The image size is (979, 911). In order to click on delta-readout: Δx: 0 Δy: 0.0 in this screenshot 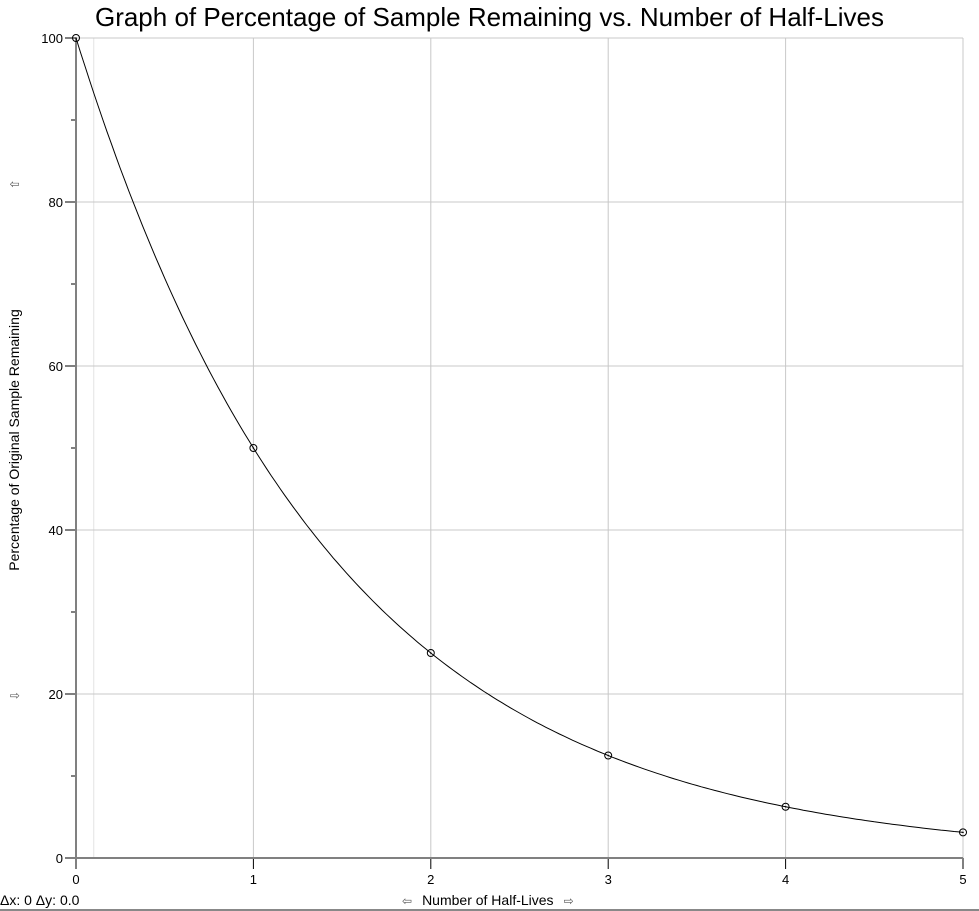, I will do `click(40, 900)`.